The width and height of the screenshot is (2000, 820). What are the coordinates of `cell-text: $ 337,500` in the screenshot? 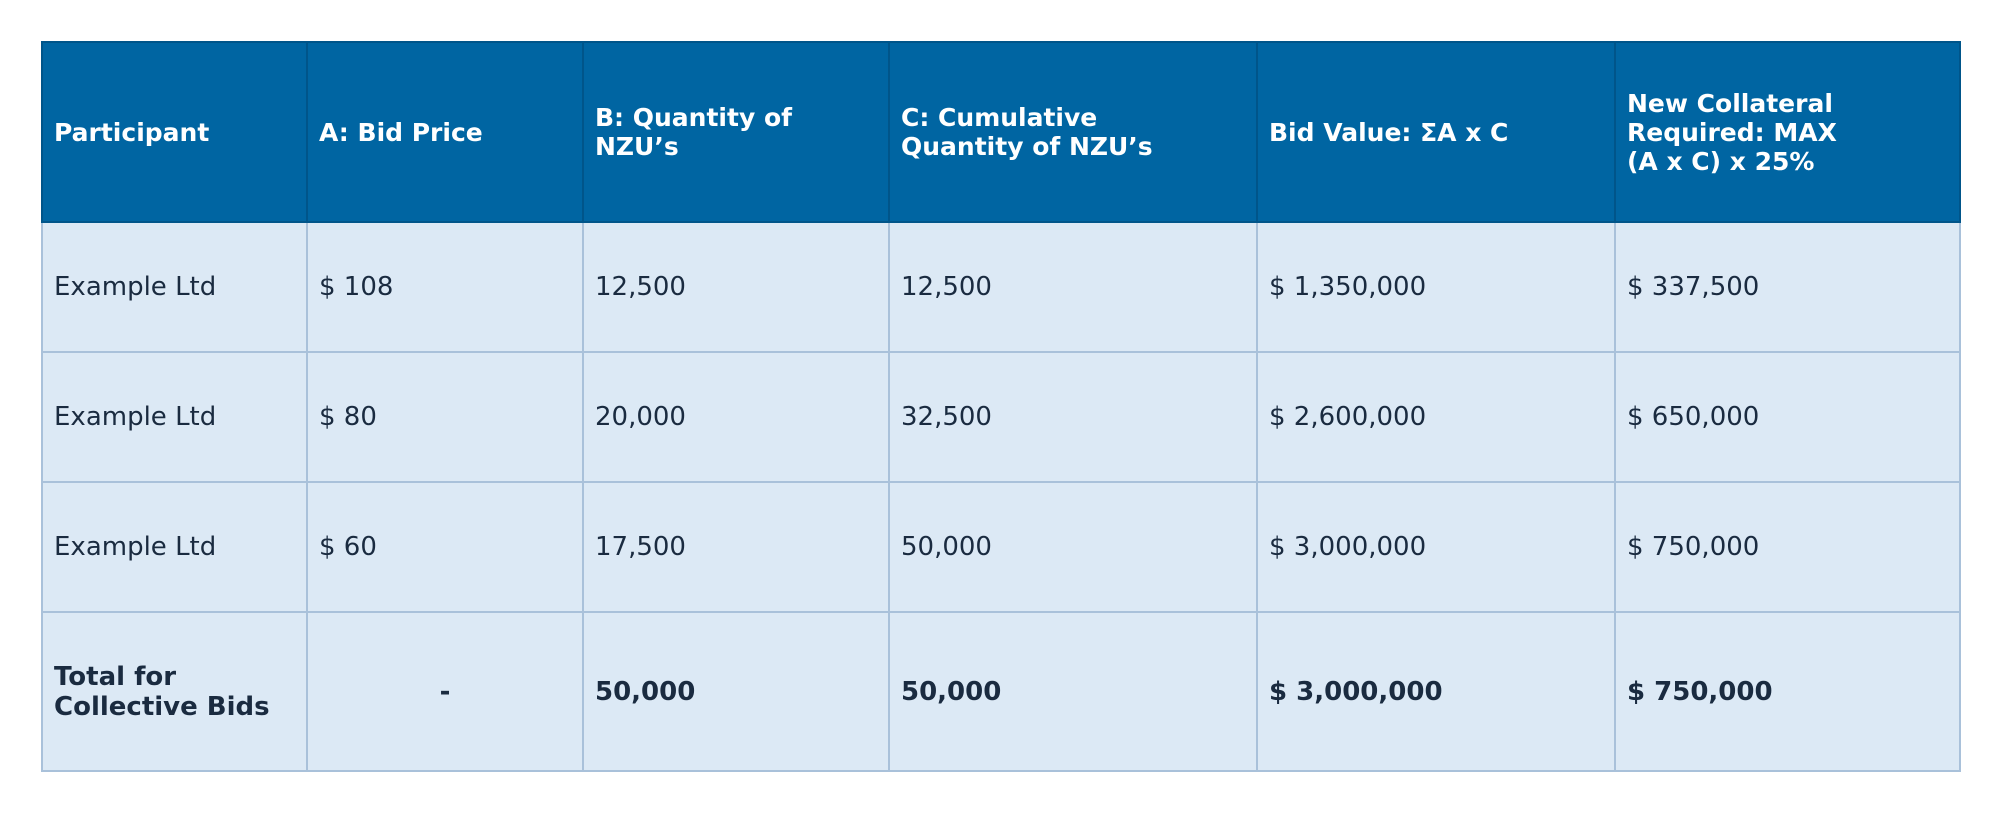 It's located at (1693, 287).